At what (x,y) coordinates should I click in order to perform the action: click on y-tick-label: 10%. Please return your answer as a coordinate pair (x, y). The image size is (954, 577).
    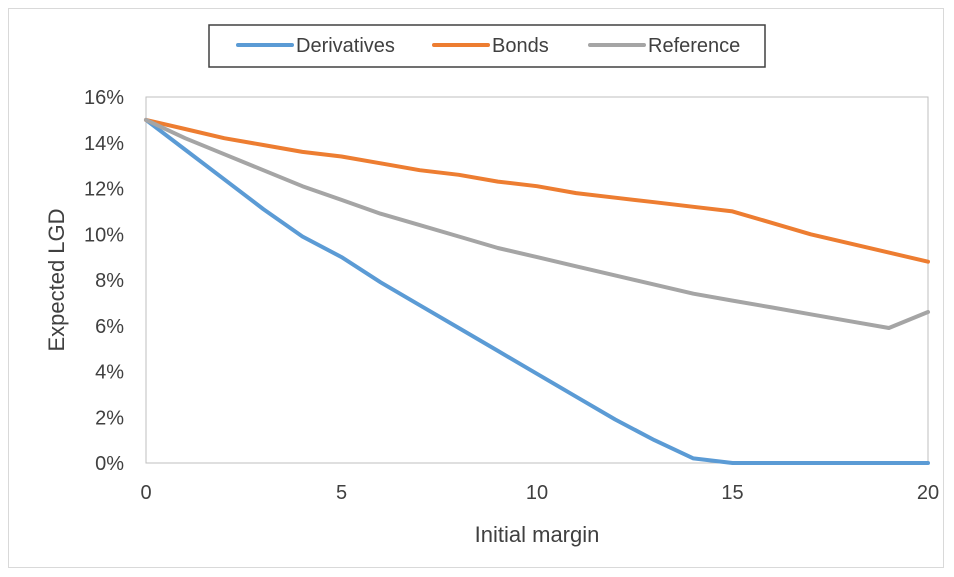
    Looking at the image, I should click on (104, 235).